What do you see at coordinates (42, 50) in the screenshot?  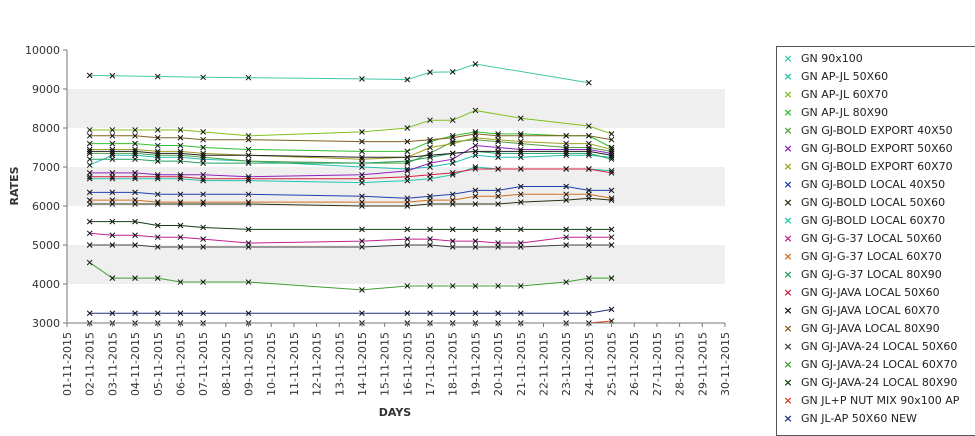 I see `y-tick-label: 10000` at bounding box center [42, 50].